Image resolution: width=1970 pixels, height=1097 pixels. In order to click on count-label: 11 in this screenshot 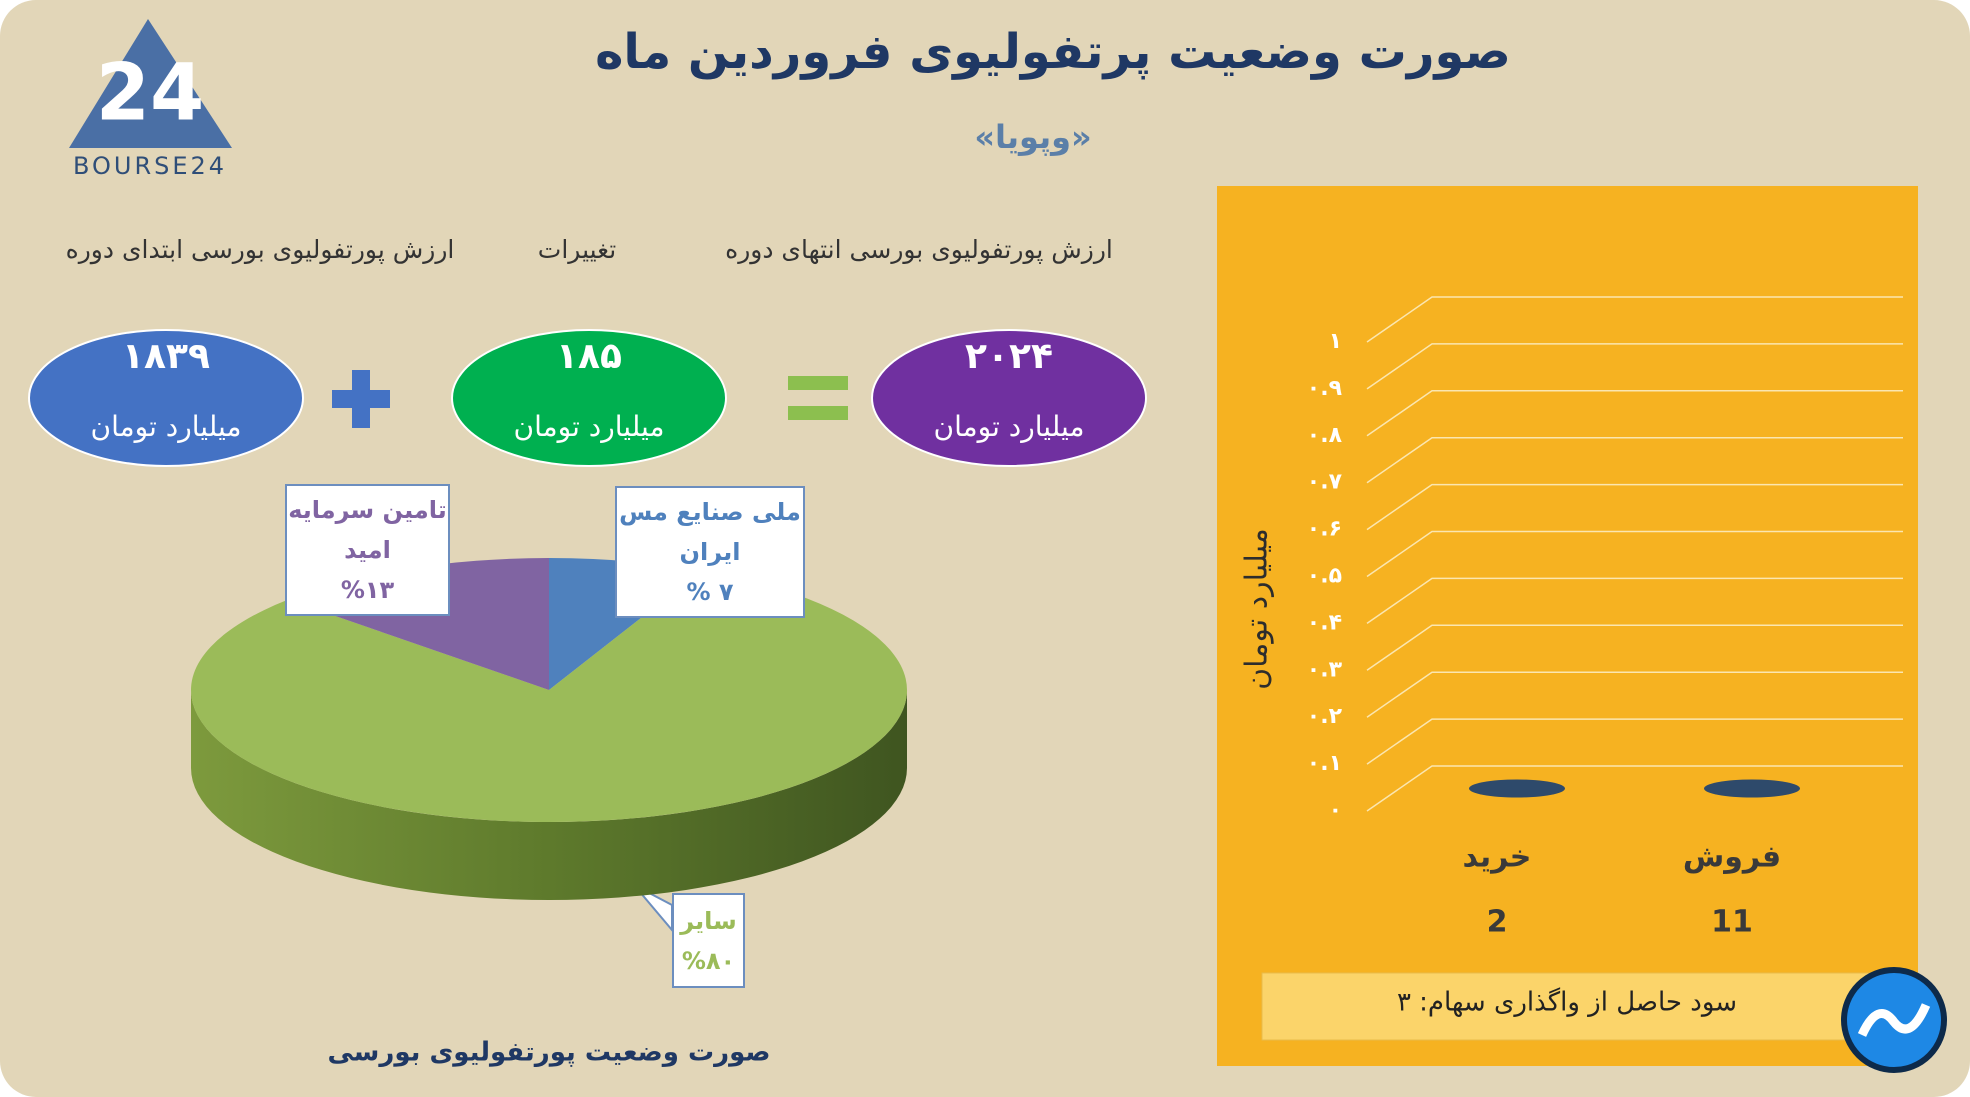, I will do `click(1732, 922)`.